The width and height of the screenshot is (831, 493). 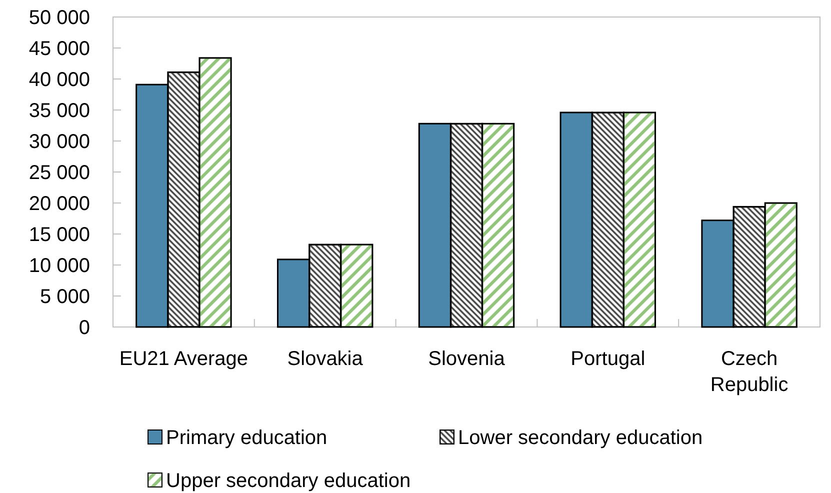 What do you see at coordinates (59, 111) in the screenshot?
I see `y-tick-label: 35 000` at bounding box center [59, 111].